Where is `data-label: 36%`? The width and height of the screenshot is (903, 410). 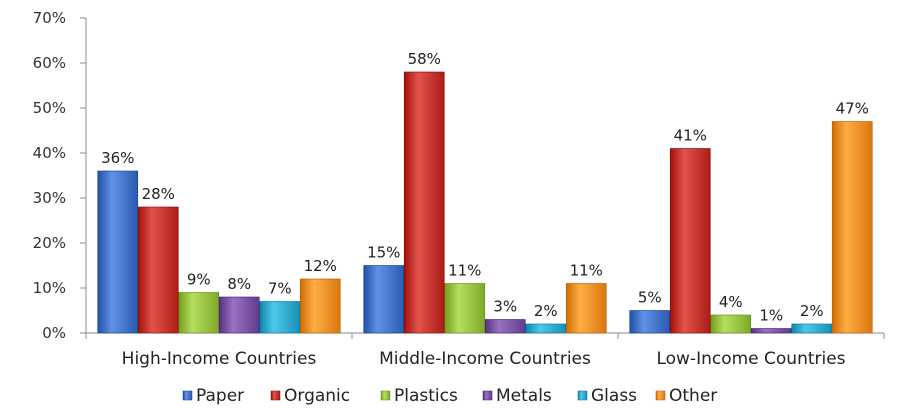
data-label: 36% is located at coordinates (117, 158).